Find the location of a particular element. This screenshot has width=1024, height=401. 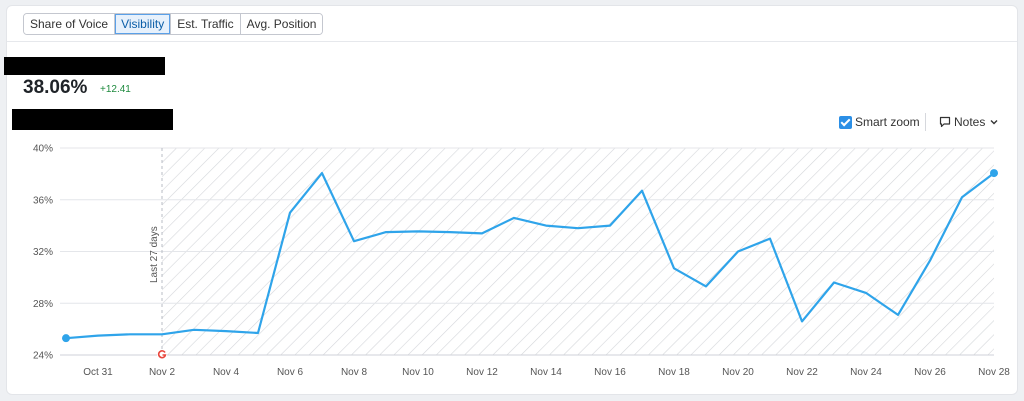

checkbox-checked-icon is located at coordinates (845, 122).